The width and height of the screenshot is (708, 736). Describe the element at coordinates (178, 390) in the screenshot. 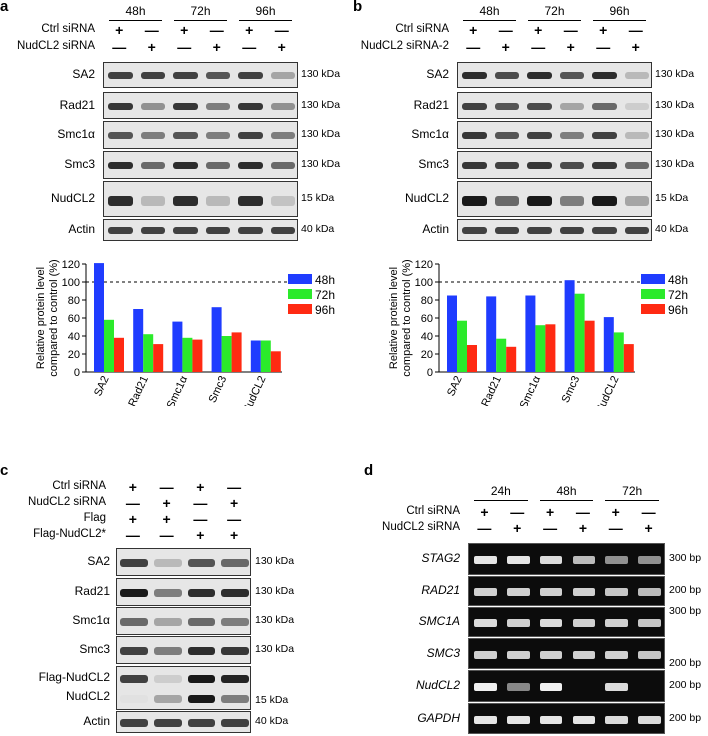

I see `x-tick-label: Smc1α` at that location.